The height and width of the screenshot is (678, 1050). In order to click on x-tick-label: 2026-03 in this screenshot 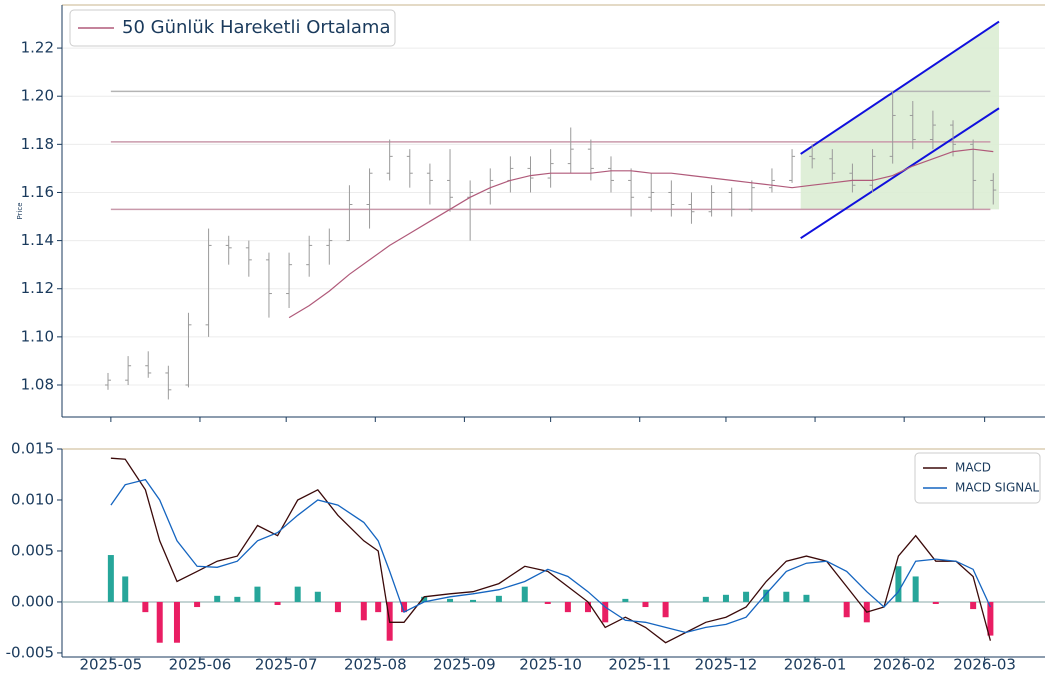, I will do `click(984, 665)`.